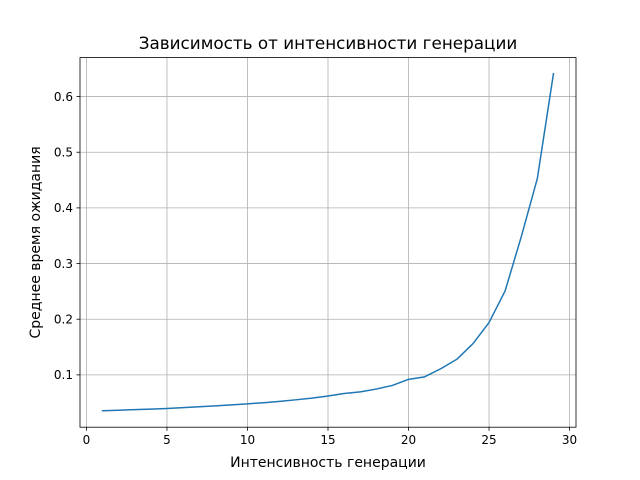 The image size is (640, 480). Describe the element at coordinates (63, 375) in the screenshot. I see `y-tick-label: 0.1` at that location.